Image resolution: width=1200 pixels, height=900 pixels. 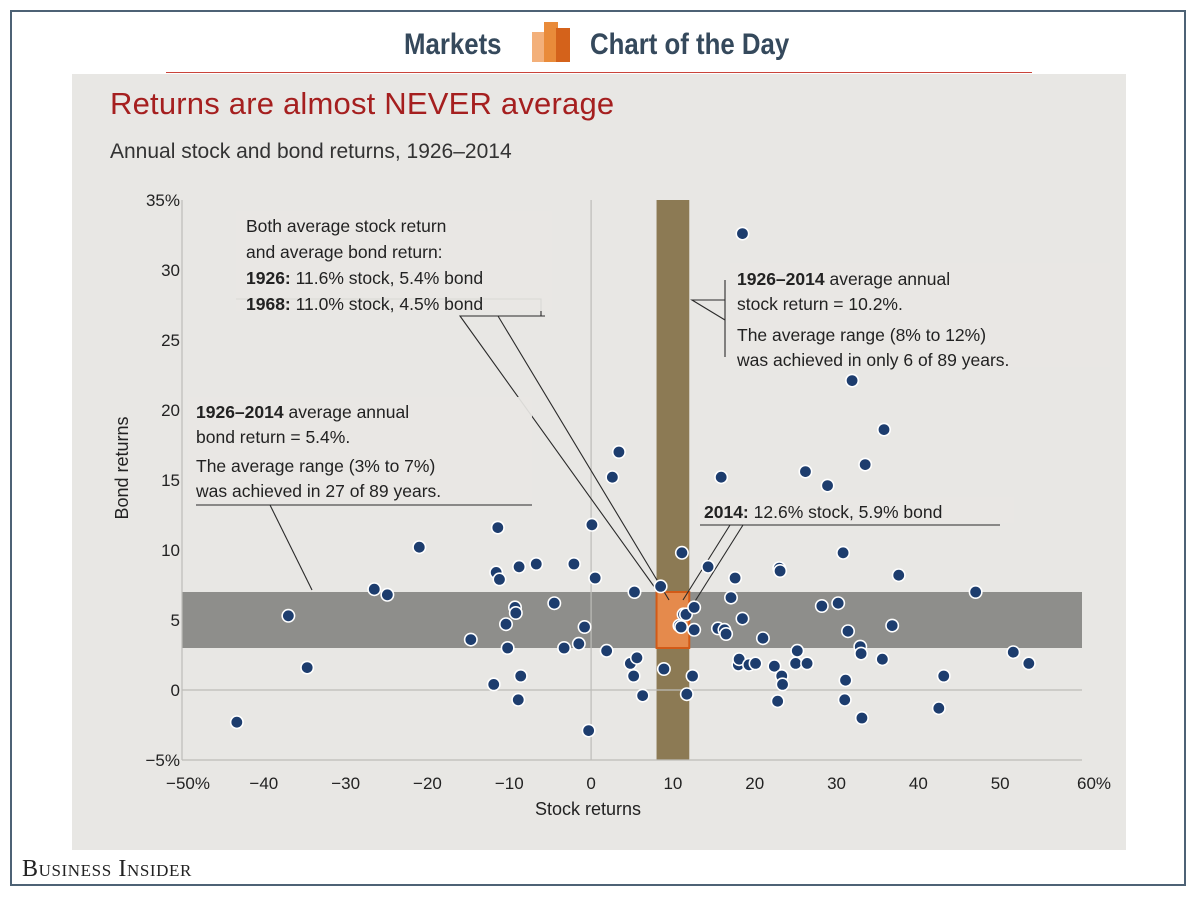 What do you see at coordinates (302, 412) in the screenshot?
I see `annotation-bond-avg-line: 1926–2014 average annual` at bounding box center [302, 412].